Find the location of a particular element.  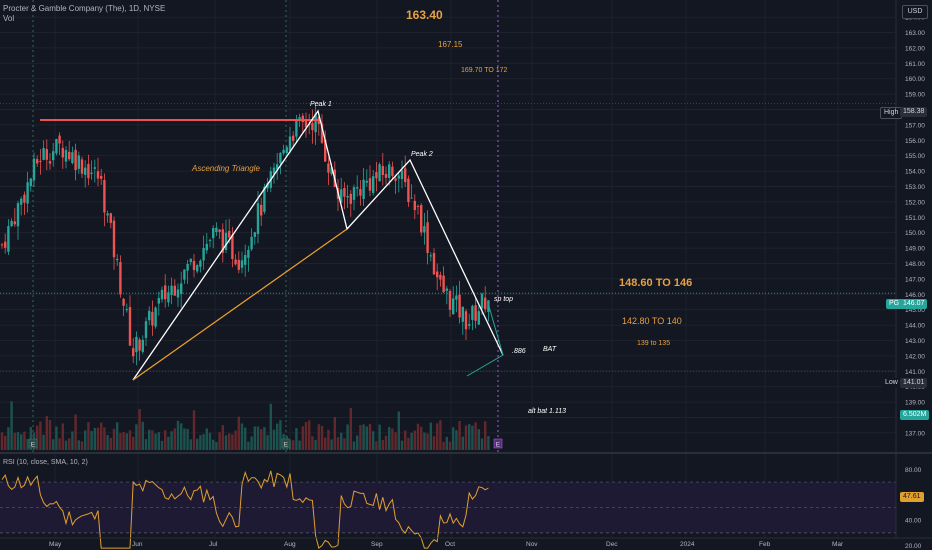

volume-legend: Vol is located at coordinates (9, 18).